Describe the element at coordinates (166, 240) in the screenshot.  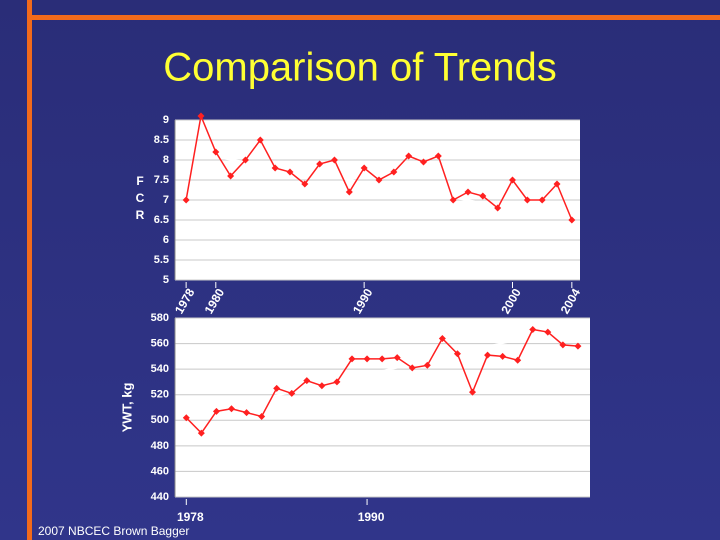
I see `y-tick-label: 6` at that location.